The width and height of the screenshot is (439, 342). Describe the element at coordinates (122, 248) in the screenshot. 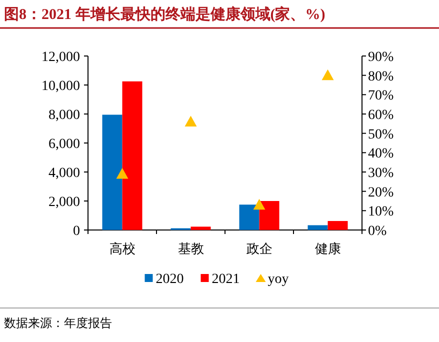

I see `x-tick-label: 高校` at that location.